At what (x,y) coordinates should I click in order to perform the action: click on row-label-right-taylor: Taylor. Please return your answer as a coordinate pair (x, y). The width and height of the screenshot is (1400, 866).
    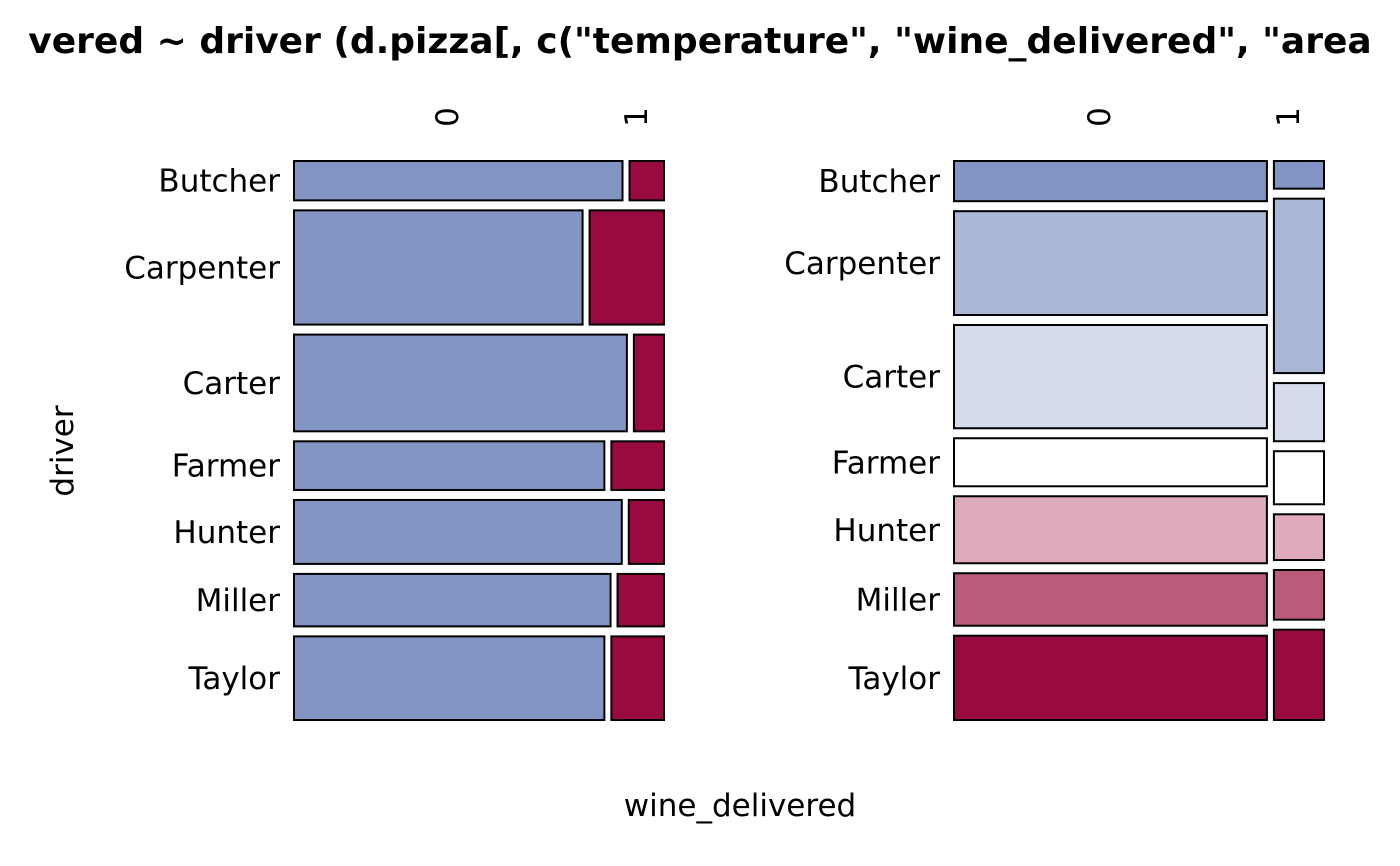
    Looking at the image, I should click on (894, 679).